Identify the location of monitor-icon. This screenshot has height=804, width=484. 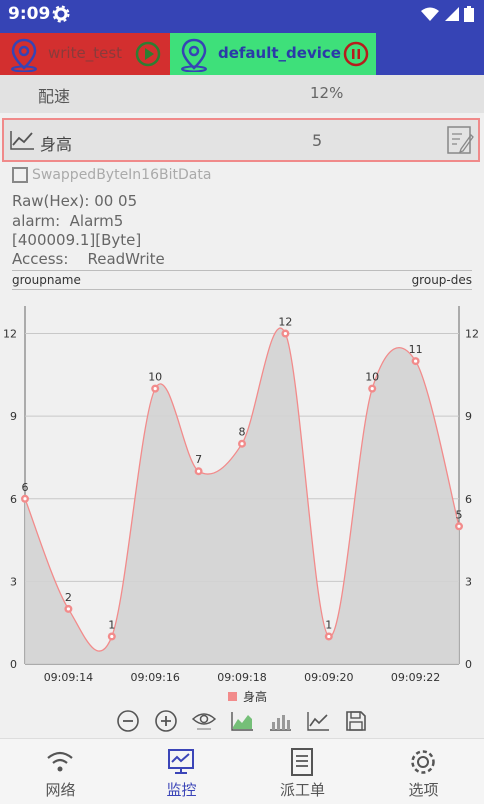
(181, 762).